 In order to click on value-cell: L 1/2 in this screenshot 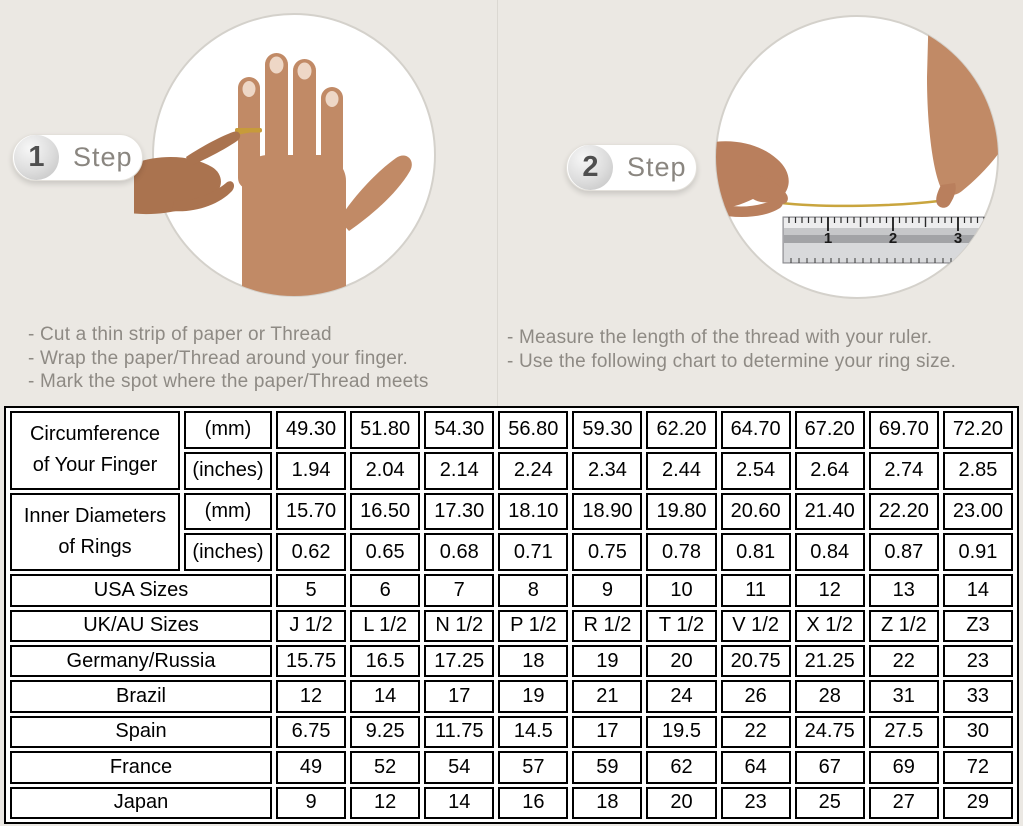, I will do `click(385, 625)`.